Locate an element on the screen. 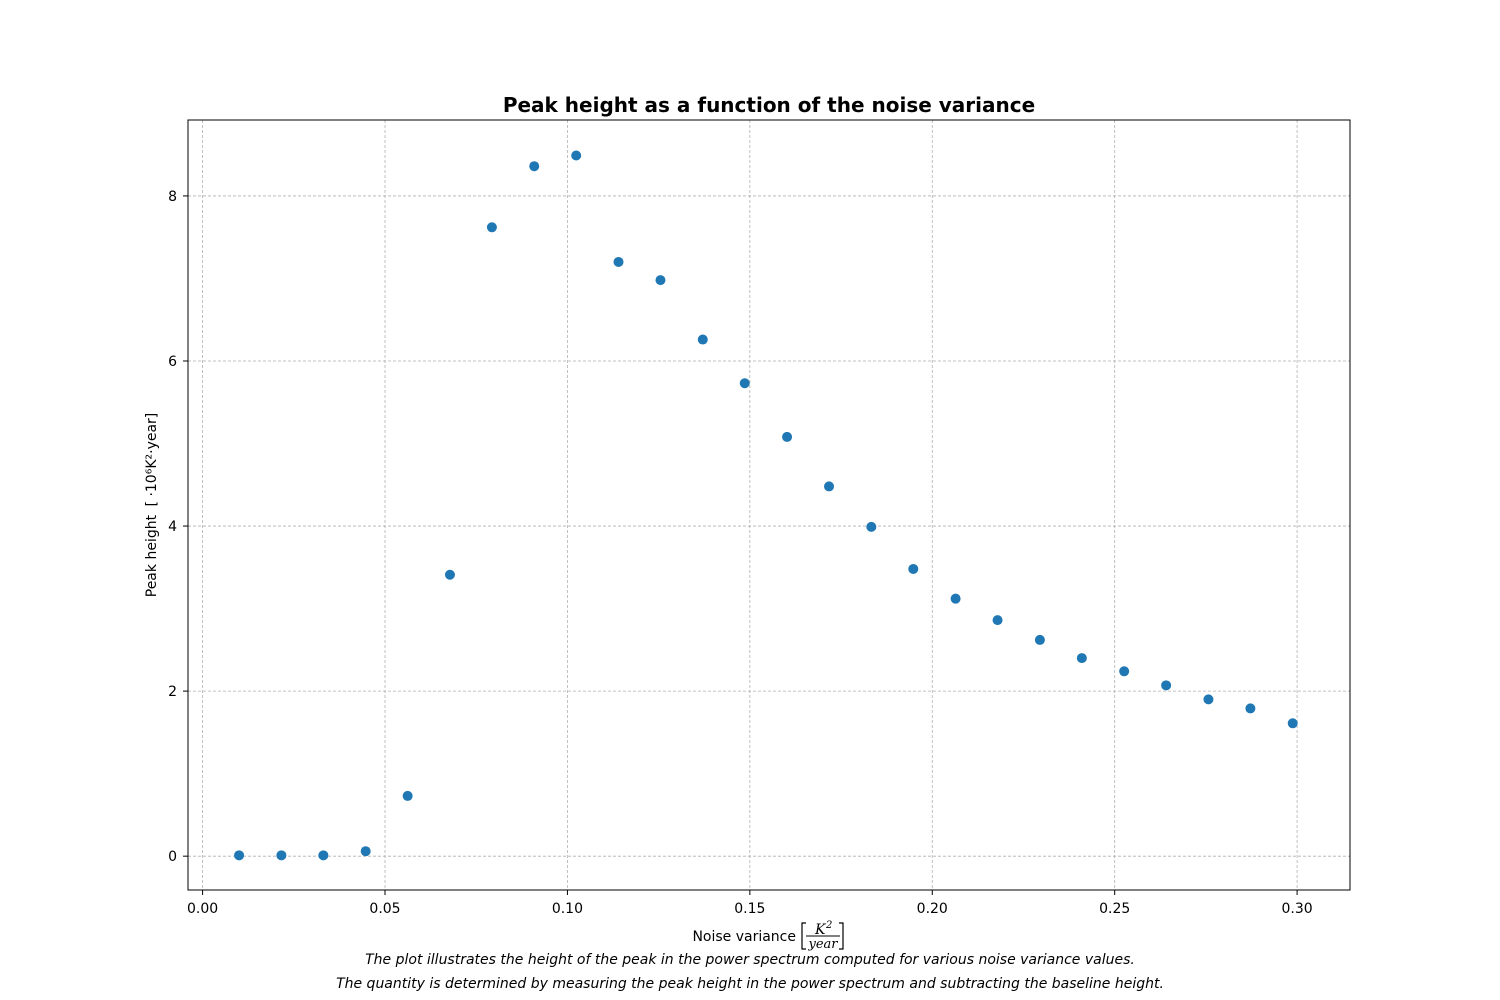 The height and width of the screenshot is (1000, 1500). x-tick-label: 0.00 is located at coordinates (202, 909).